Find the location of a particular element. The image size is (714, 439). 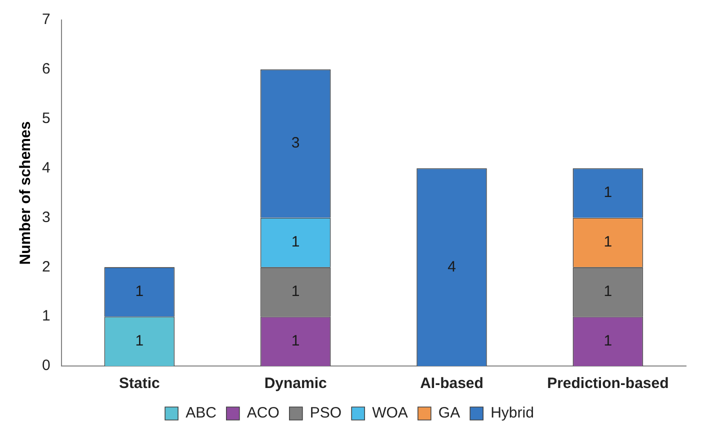

legend-label: Hybrid is located at coordinates (512, 413).